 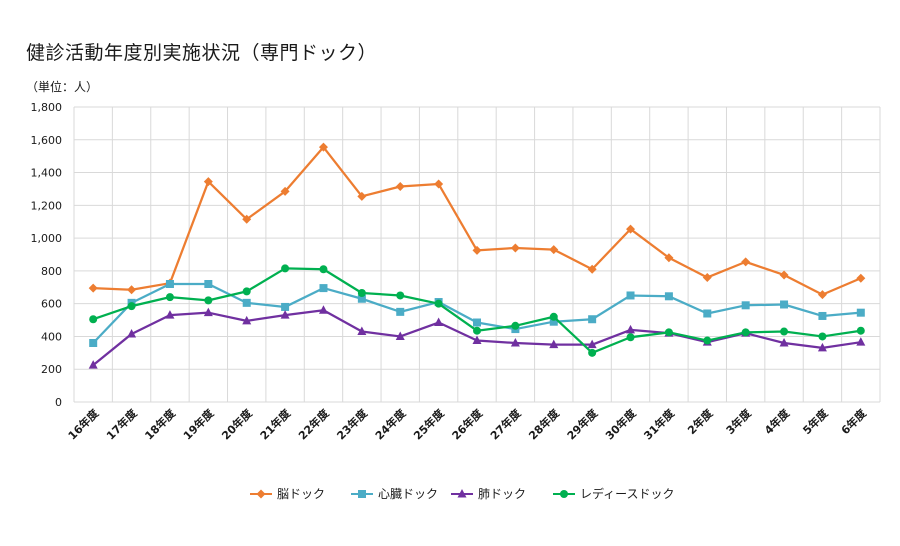 What do you see at coordinates (505, 424) in the screenshot?
I see `x-tick-label: 27年度` at bounding box center [505, 424].